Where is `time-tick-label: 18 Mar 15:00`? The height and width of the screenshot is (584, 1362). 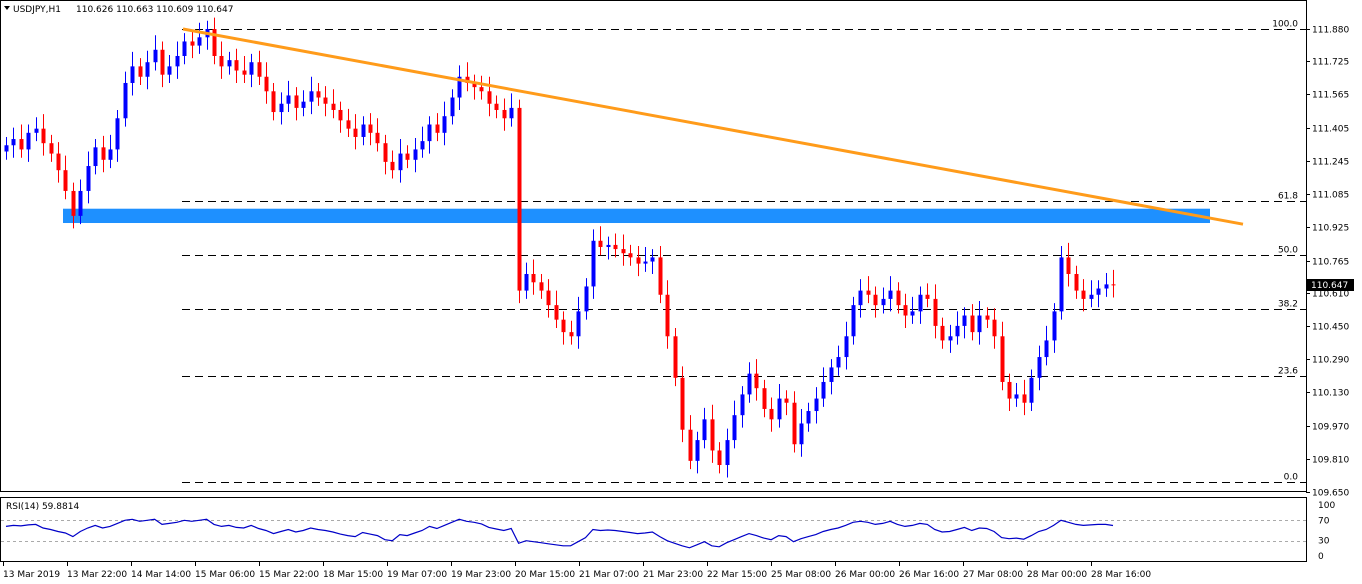
time-tick-label: 18 Mar 15:00 is located at coordinates (353, 575).